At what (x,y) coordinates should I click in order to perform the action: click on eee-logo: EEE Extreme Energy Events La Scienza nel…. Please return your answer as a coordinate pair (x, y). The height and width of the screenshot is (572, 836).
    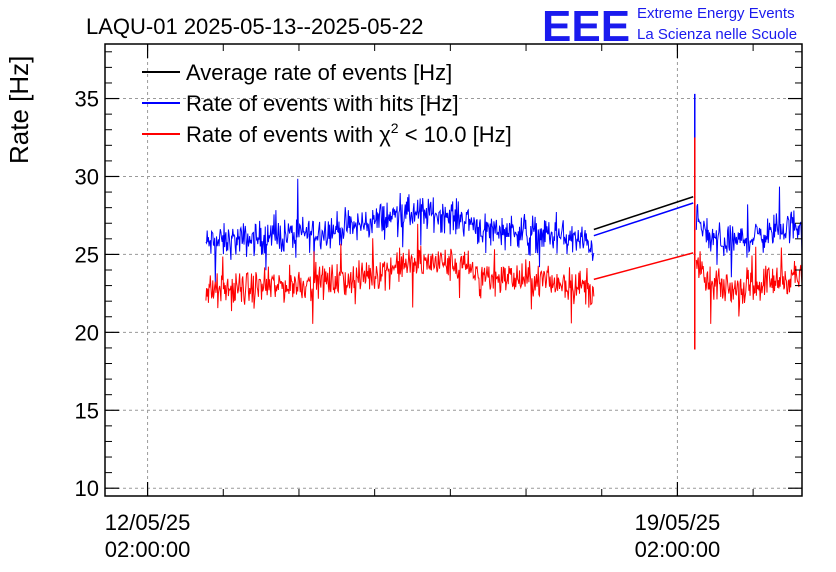
    Looking at the image, I should click on (669, 26).